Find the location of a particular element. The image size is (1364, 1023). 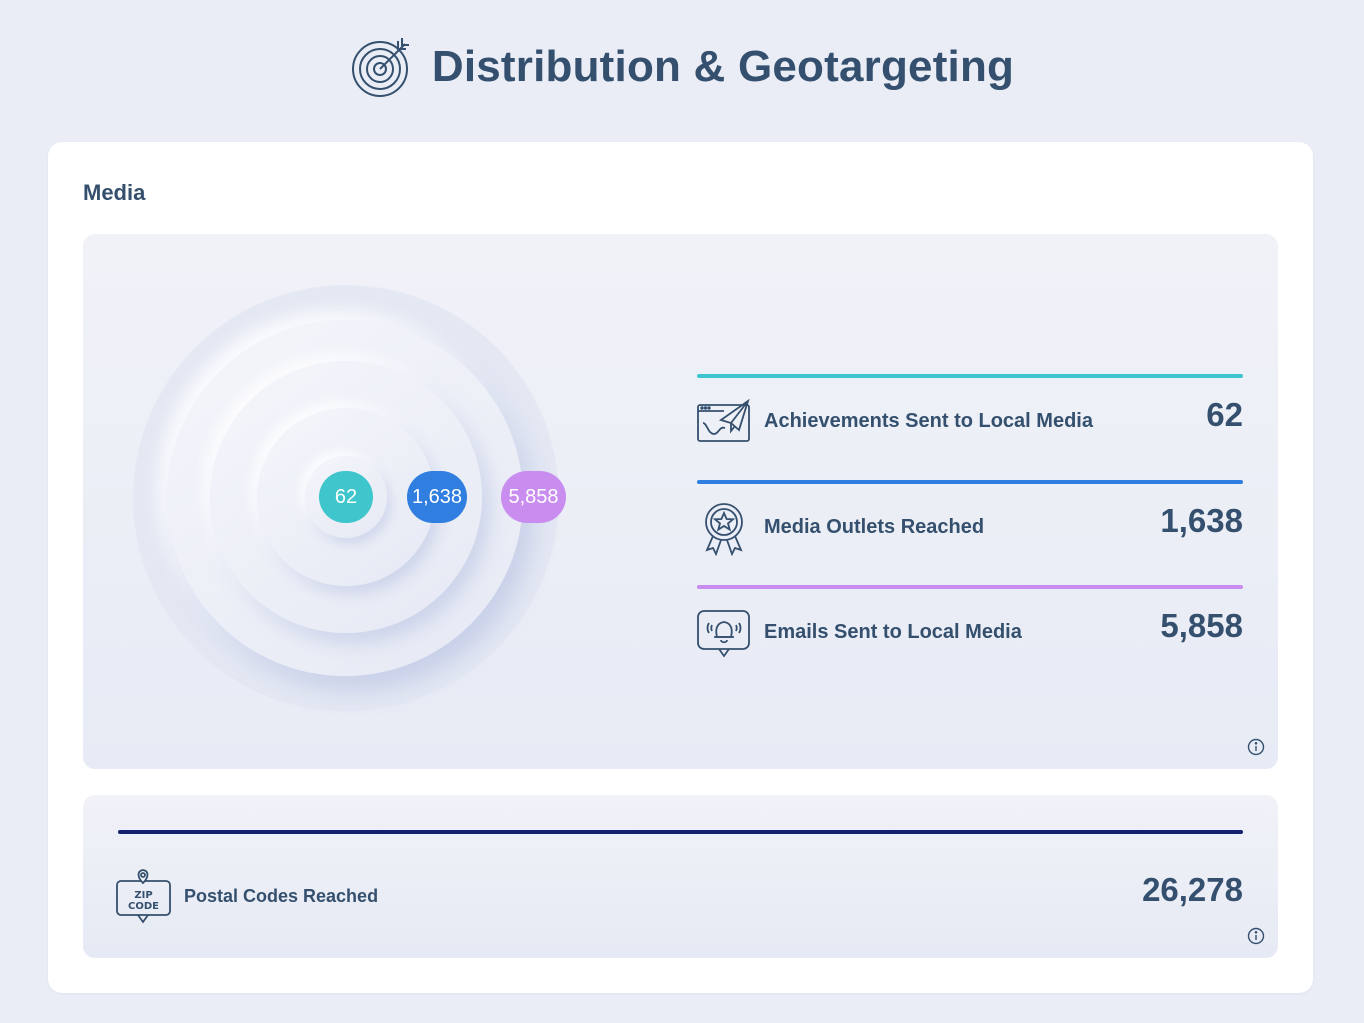

emails-bubble: 5,858 is located at coordinates (533, 497).